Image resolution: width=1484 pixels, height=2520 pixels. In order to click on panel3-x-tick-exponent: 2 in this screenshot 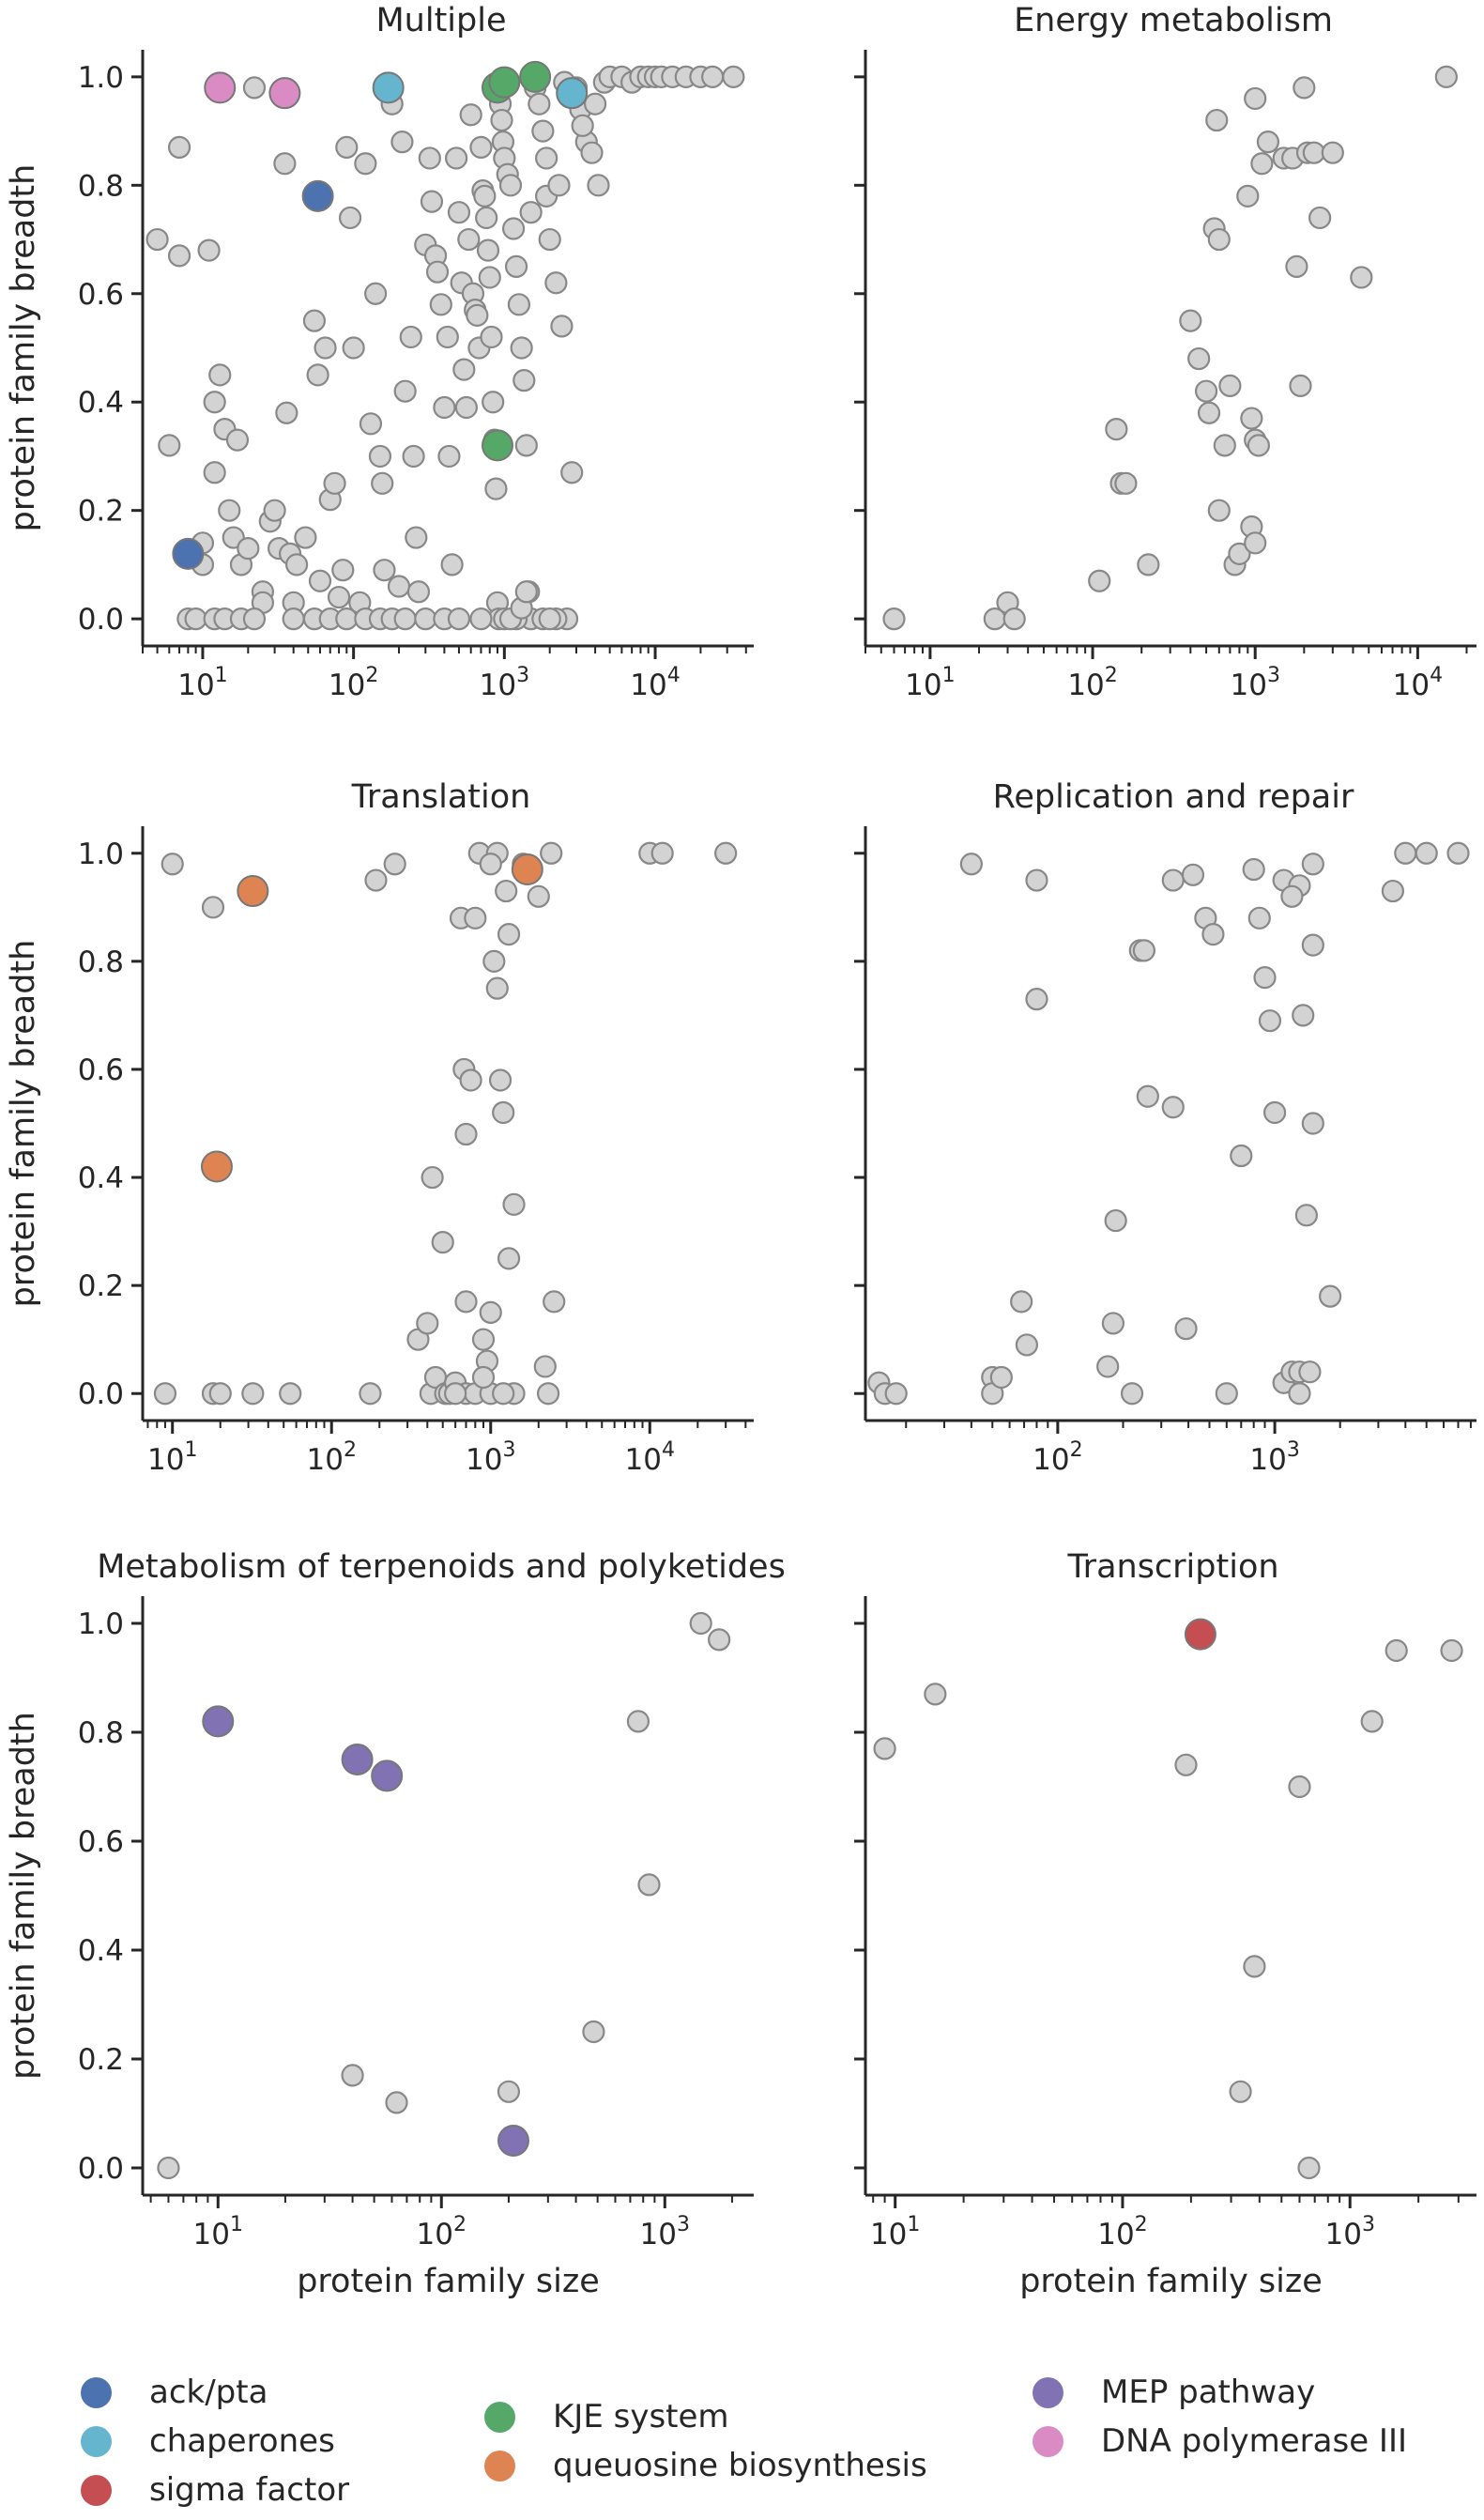, I will do `click(350, 1450)`.